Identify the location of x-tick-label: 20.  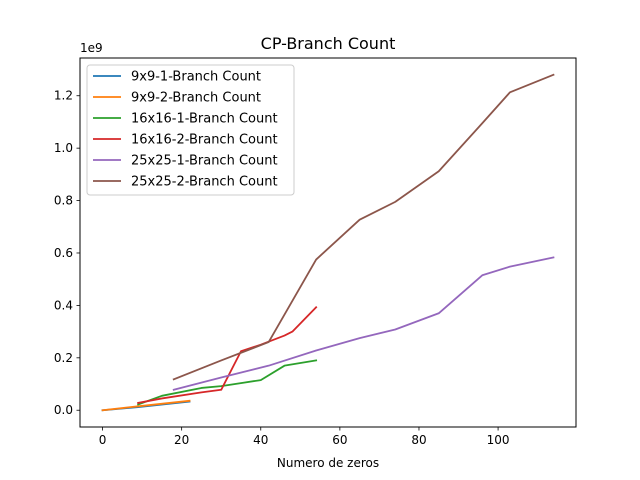
(181, 440).